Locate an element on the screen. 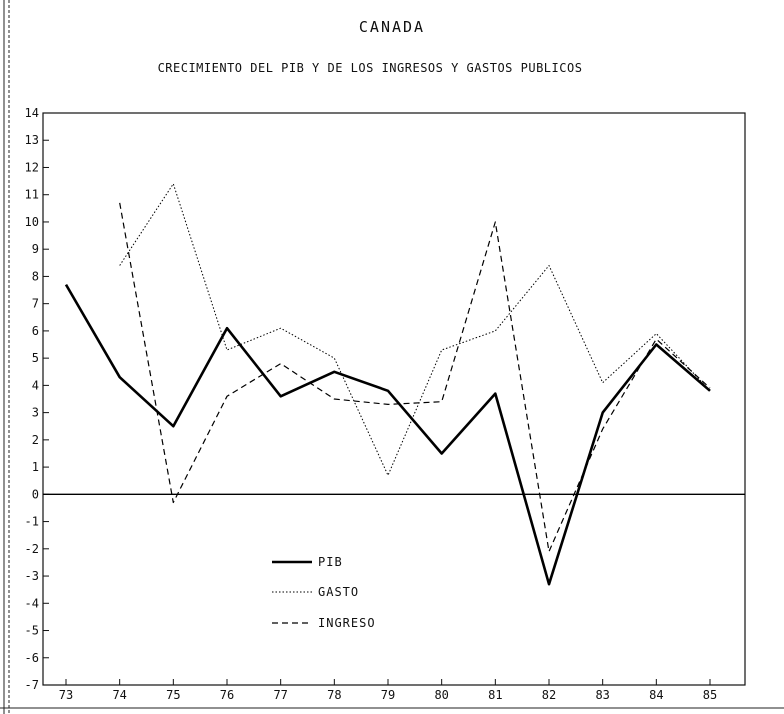 This screenshot has height=714, width=784. y-tick-label: 10 is located at coordinates (32, 222).